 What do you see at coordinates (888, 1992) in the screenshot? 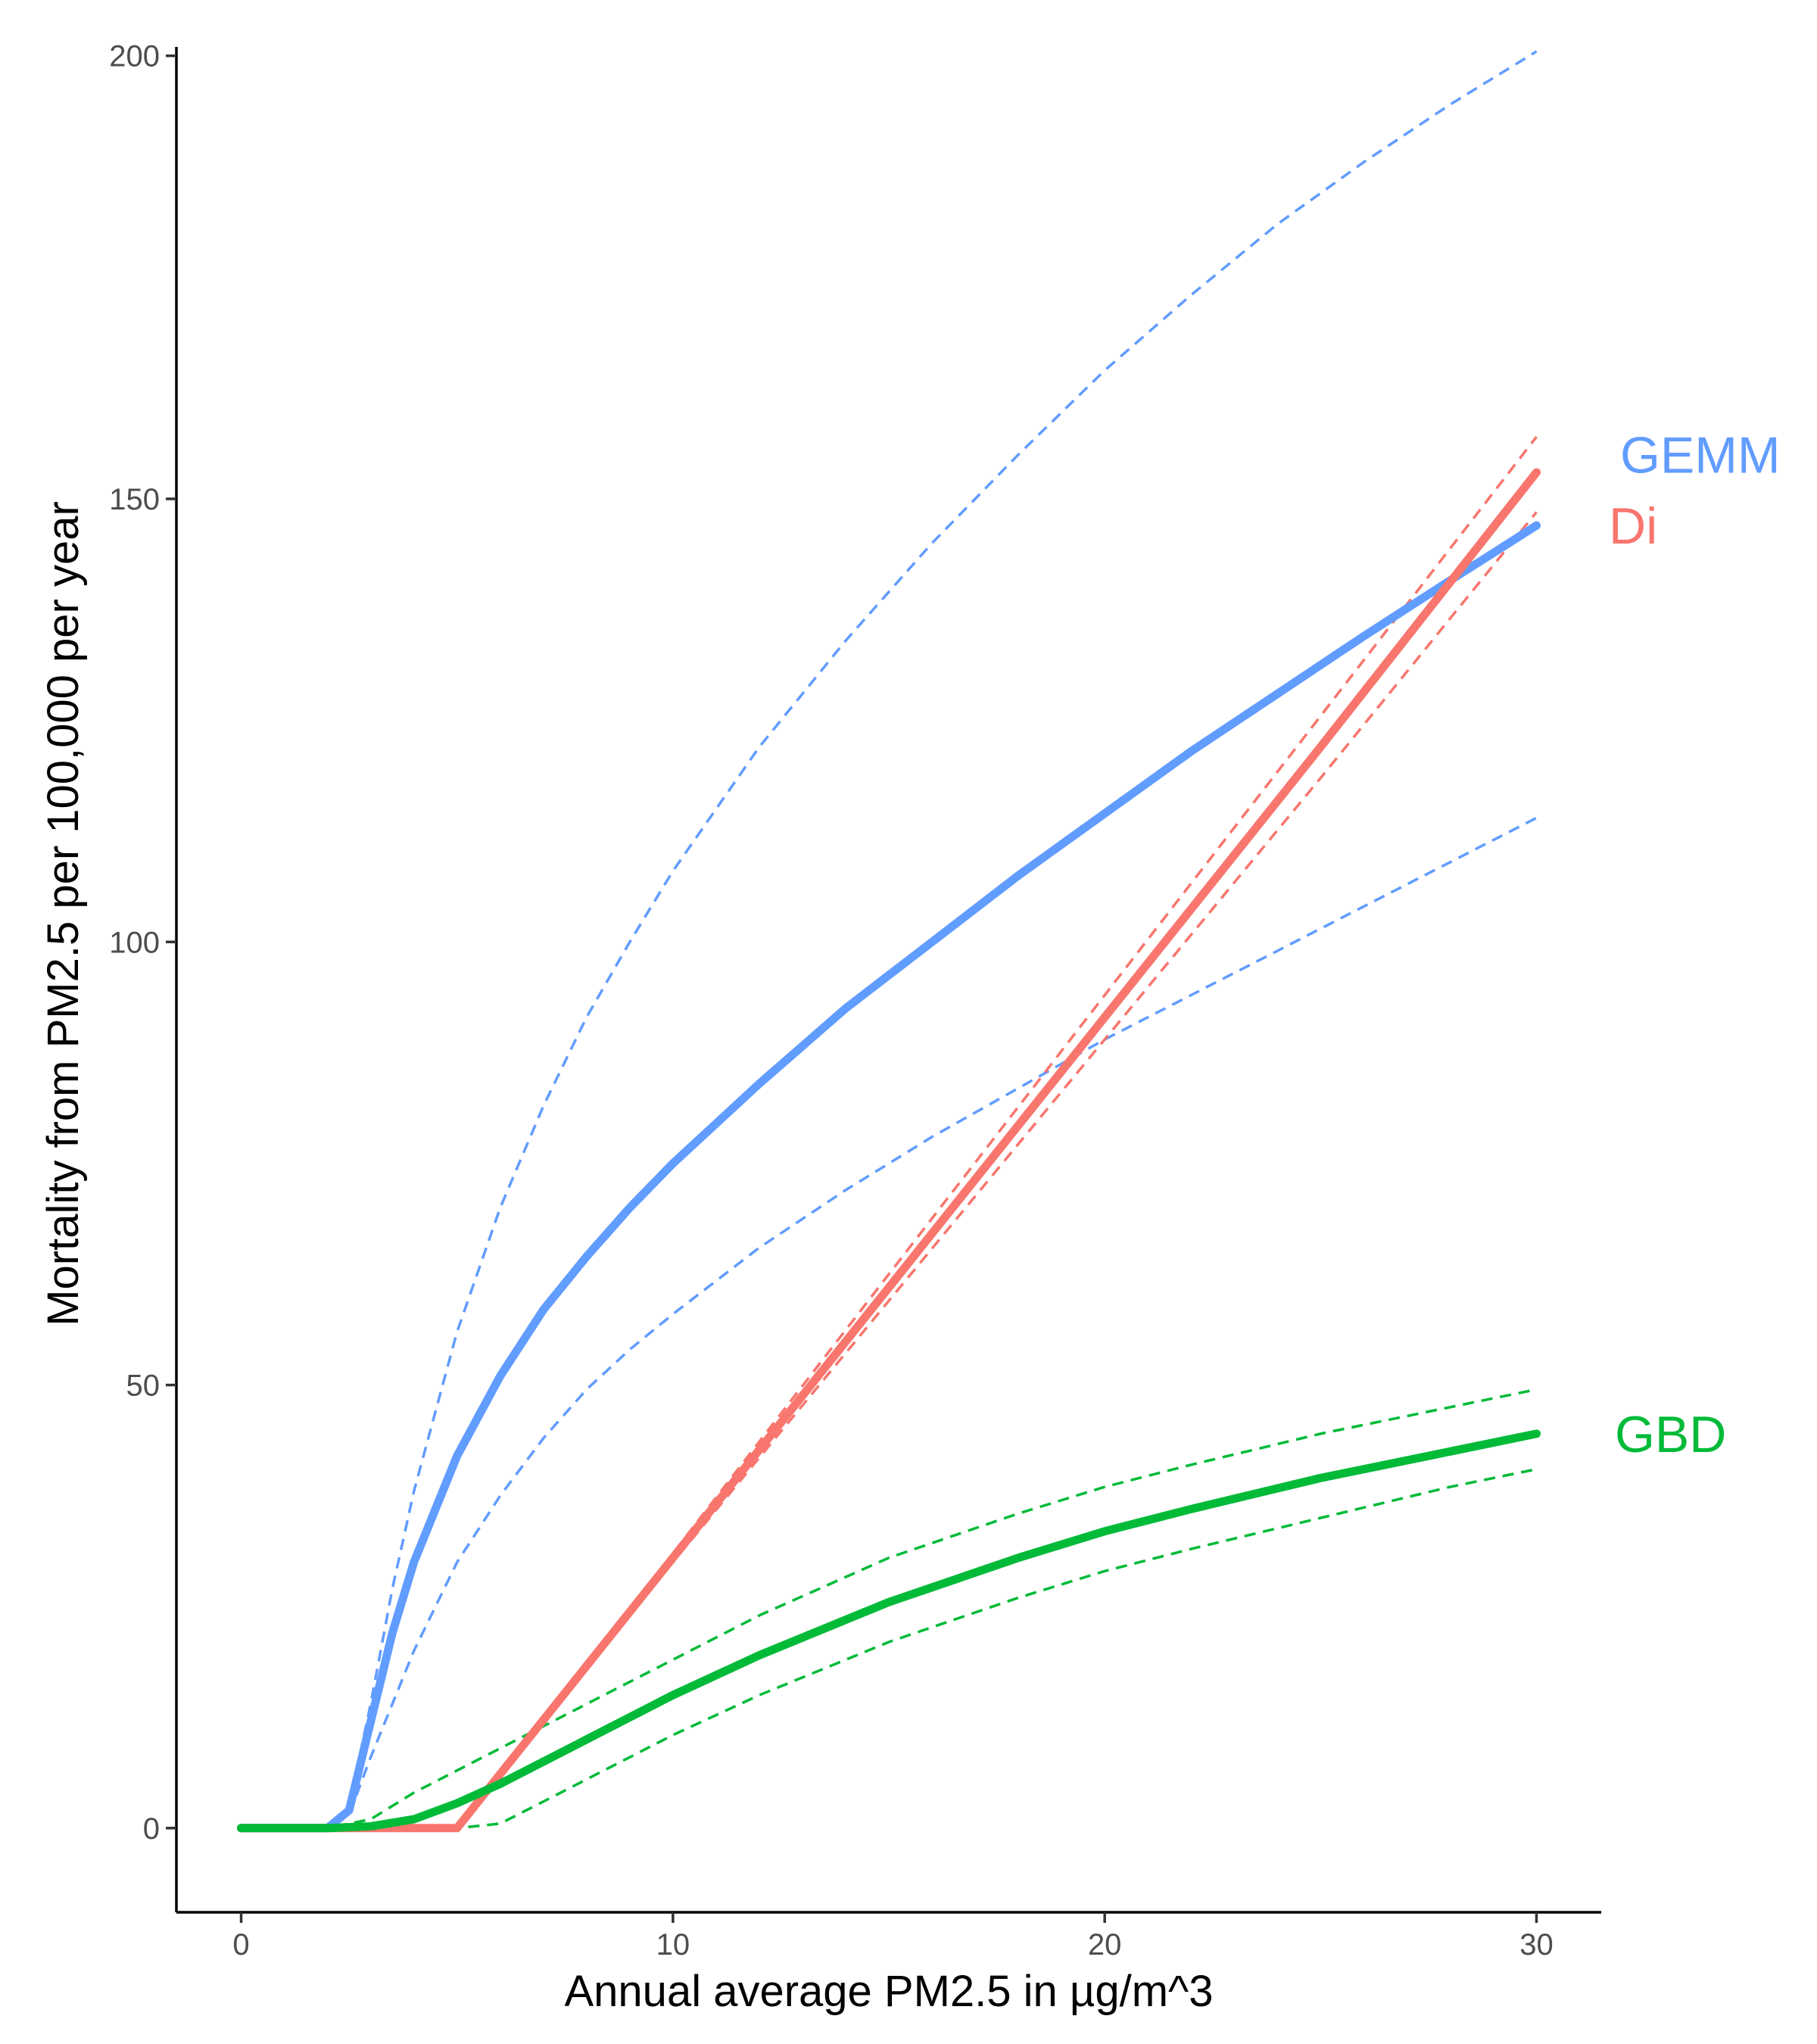
I see `x-axis-title: Annual average PM2.5 in µg/m^3` at bounding box center [888, 1992].